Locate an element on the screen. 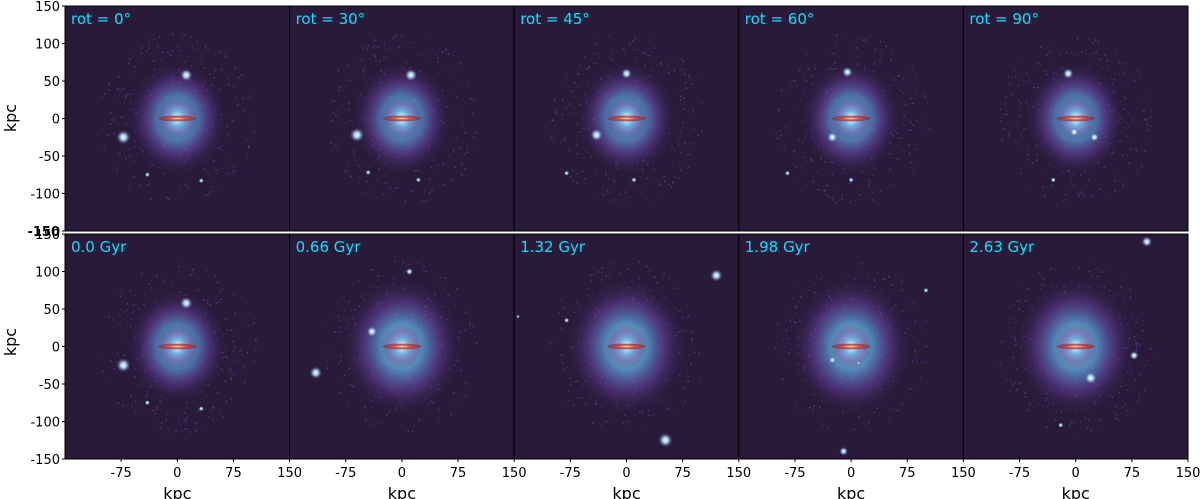 This screenshot has height=499, width=1200. panel-r0-c0: rot = 0° is located at coordinates (177, 118).